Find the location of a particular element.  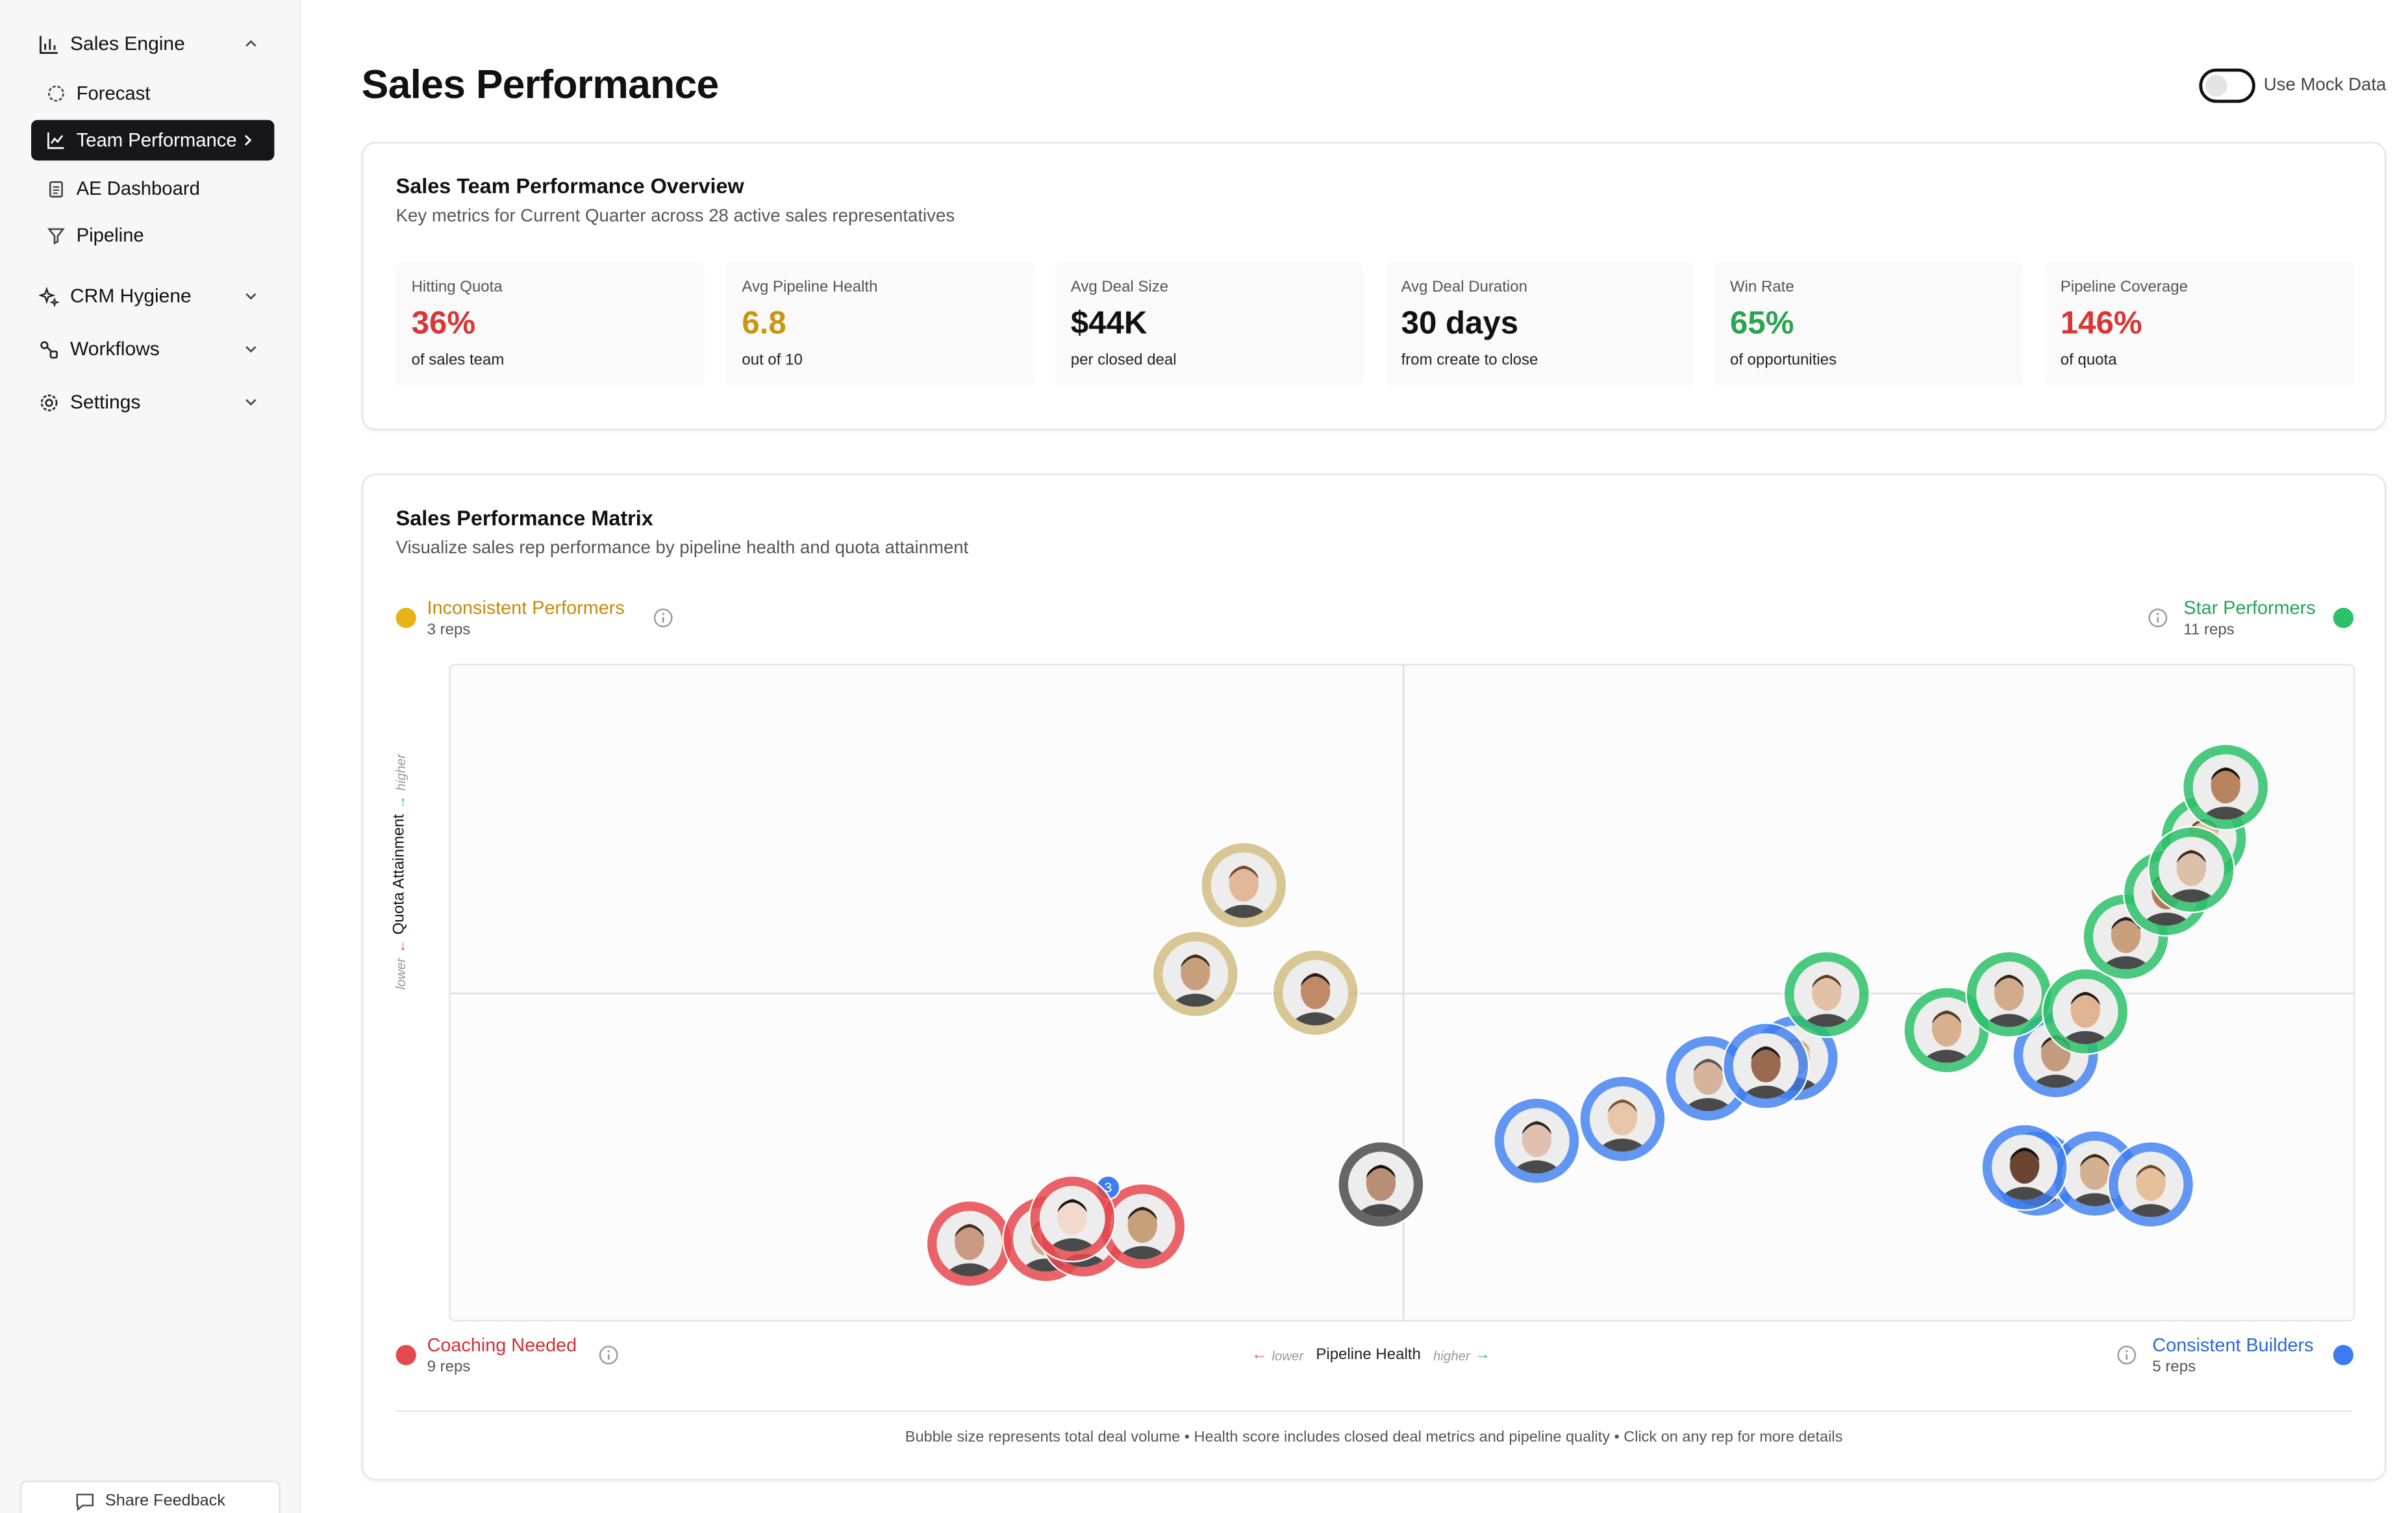

x-axis-label: ← lower Pipeline Health higher → is located at coordinates (1370, 1355).